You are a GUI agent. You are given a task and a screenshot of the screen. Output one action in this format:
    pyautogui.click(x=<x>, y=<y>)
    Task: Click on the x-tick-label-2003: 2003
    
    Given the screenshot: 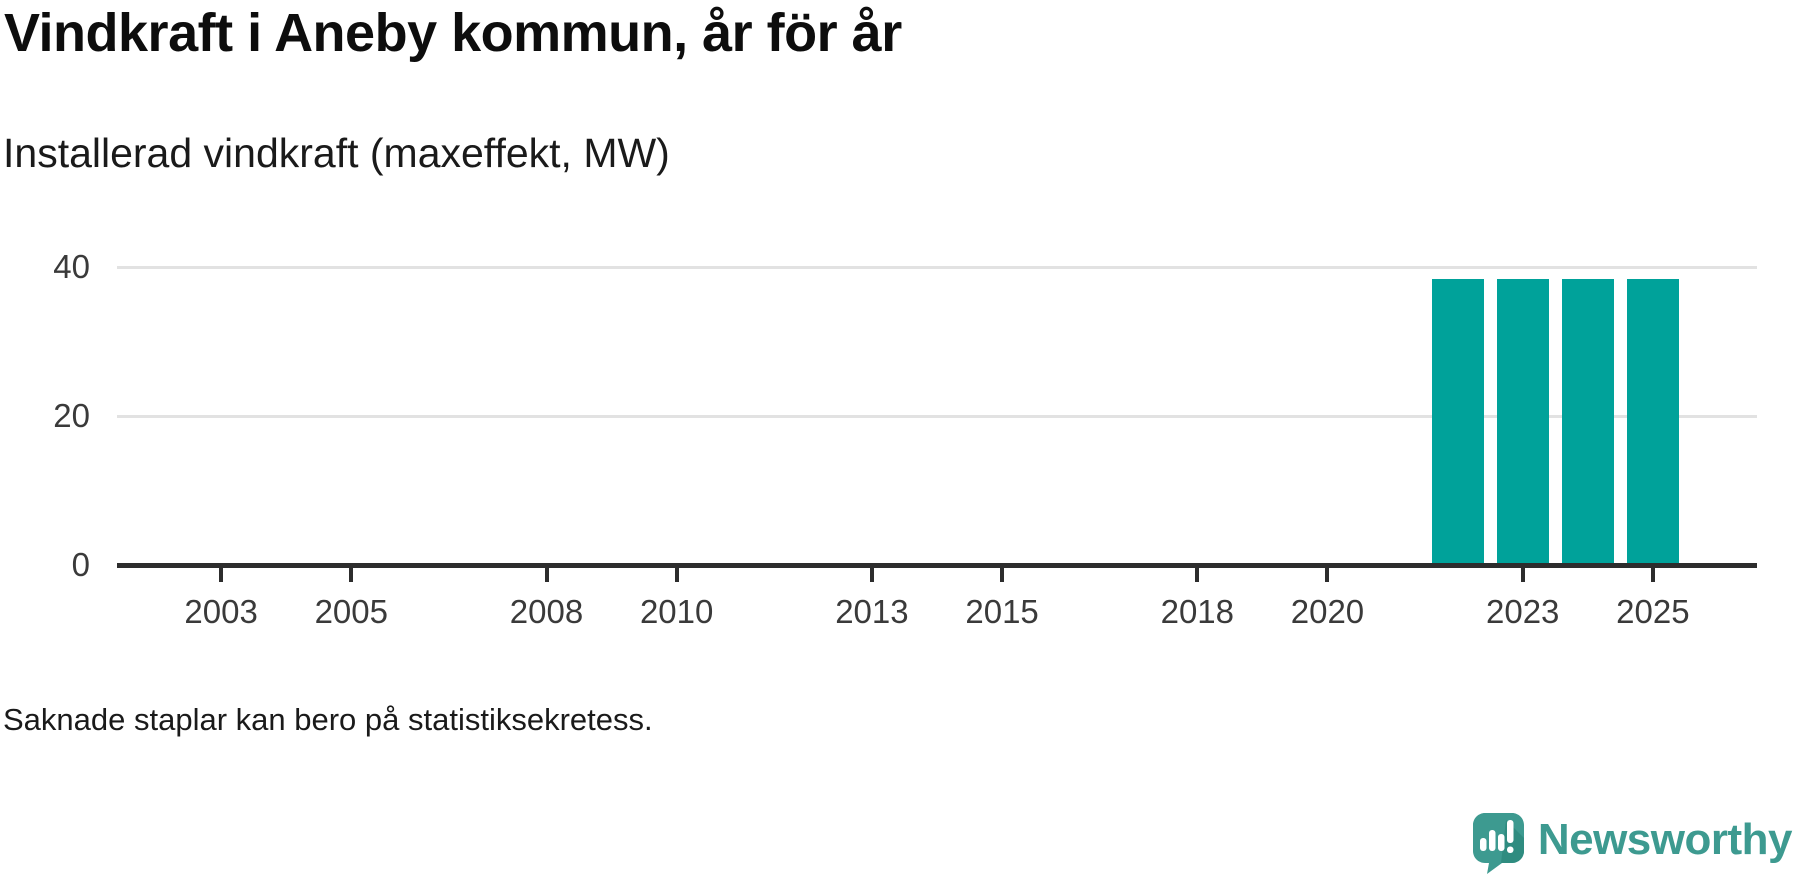 What is the action you would take?
    pyautogui.click(x=221, y=611)
    